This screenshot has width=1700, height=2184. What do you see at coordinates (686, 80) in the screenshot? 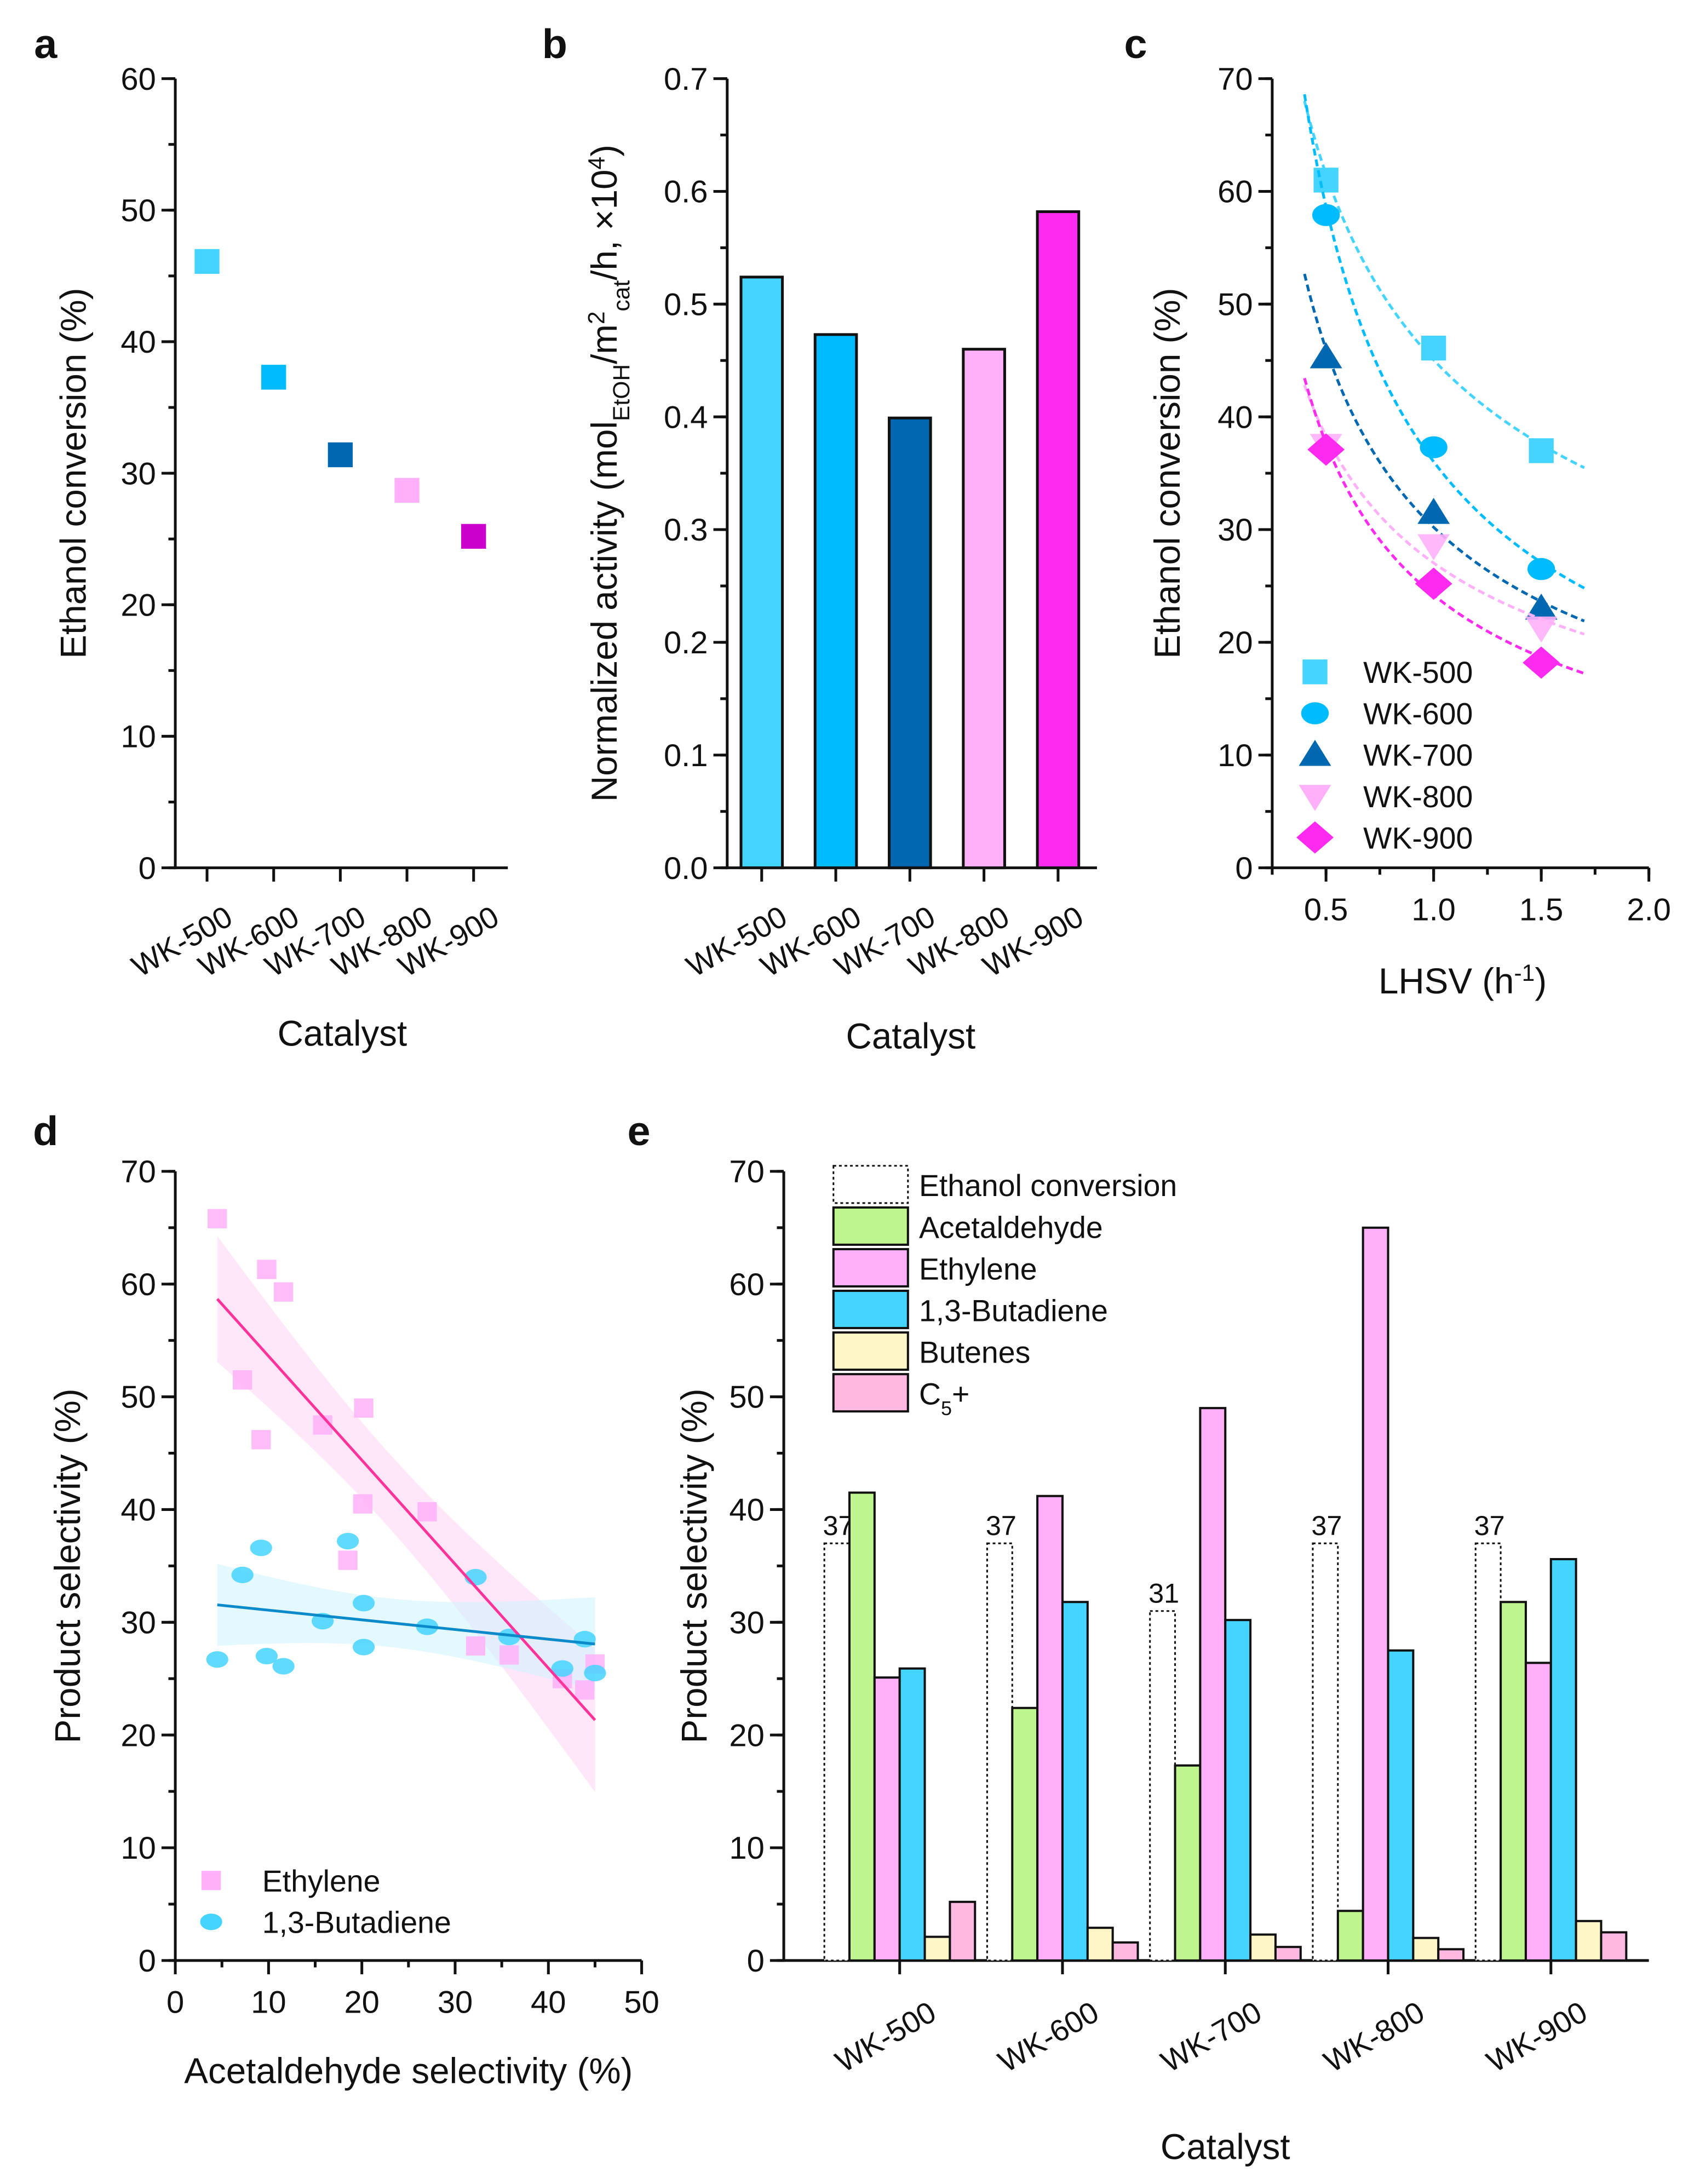
I see `y-tick-label: 0.7` at bounding box center [686, 80].